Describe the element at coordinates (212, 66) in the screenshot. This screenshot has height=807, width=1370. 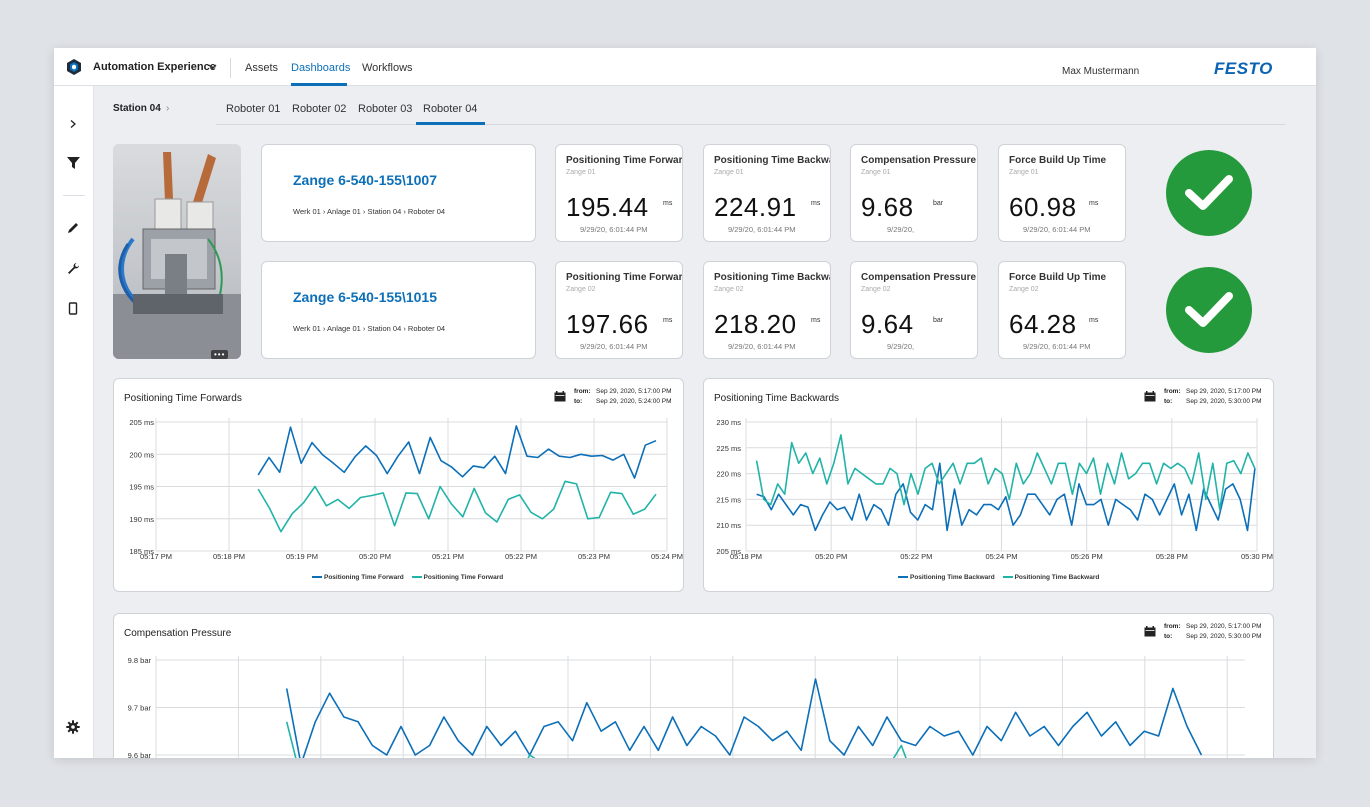
I see `chevron-down-icon` at that location.